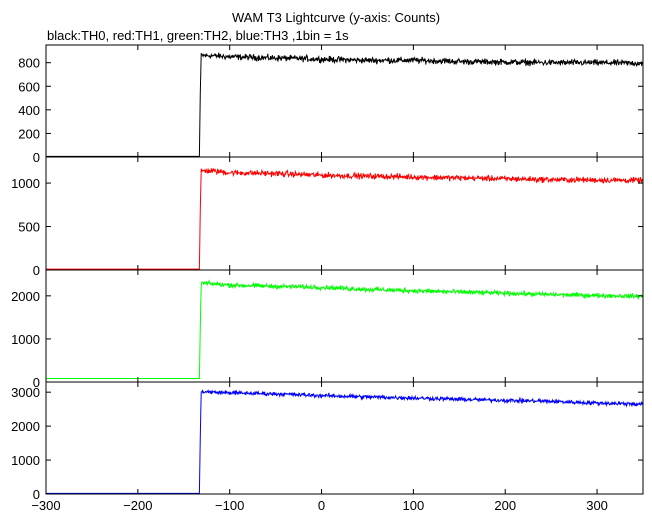  I want to click on y-tick-label-th3: 1000, so click(25, 460).